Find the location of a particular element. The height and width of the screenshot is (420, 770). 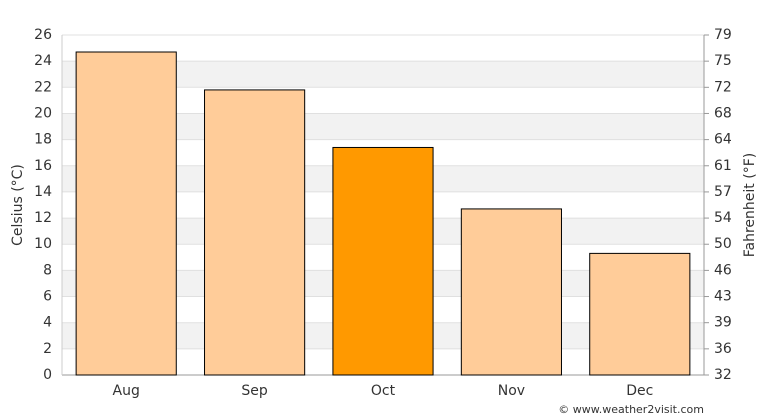

y2-tick-label: 32 is located at coordinates (723, 375).